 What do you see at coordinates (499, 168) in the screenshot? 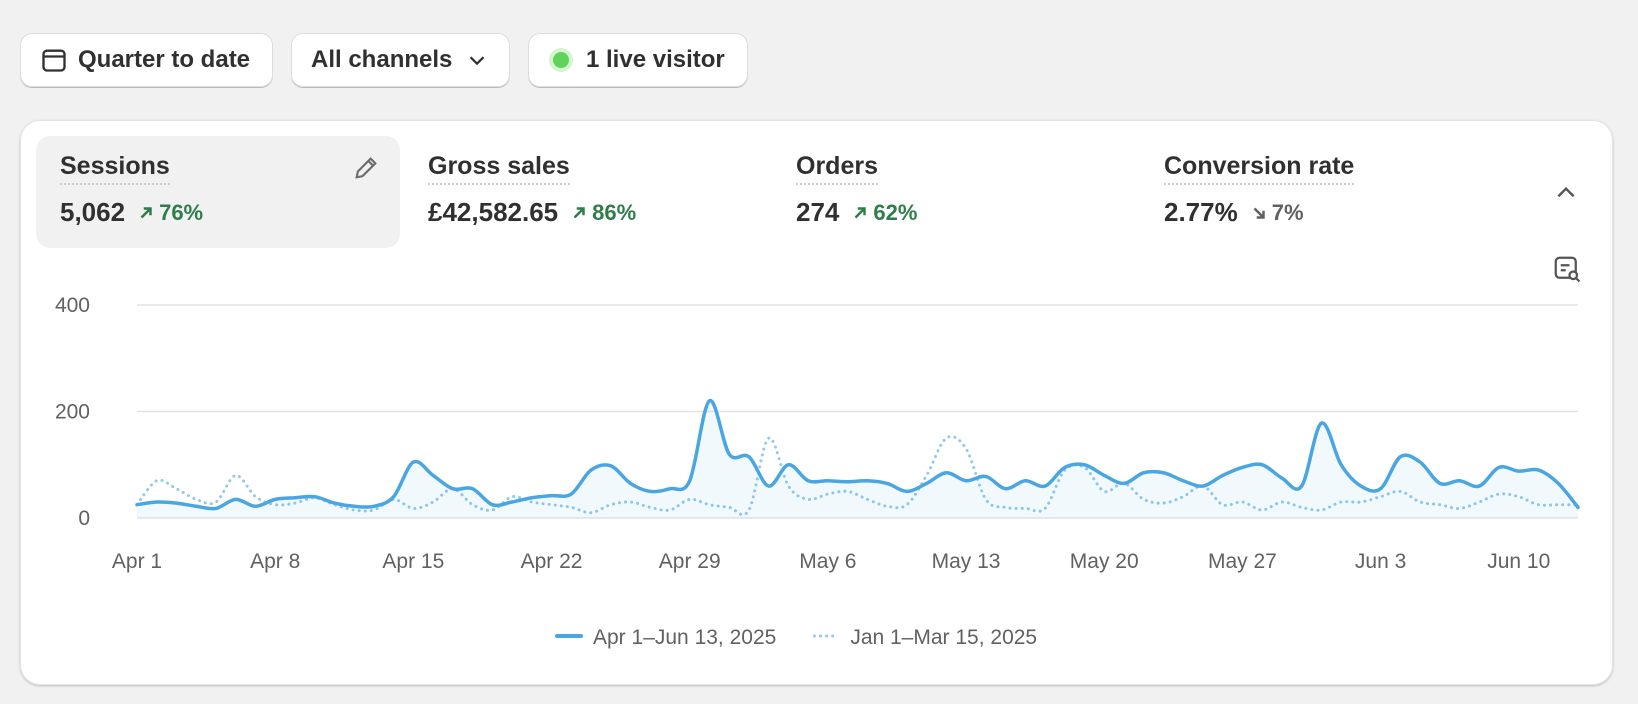
I see `metric-label: Gross sales` at bounding box center [499, 168].